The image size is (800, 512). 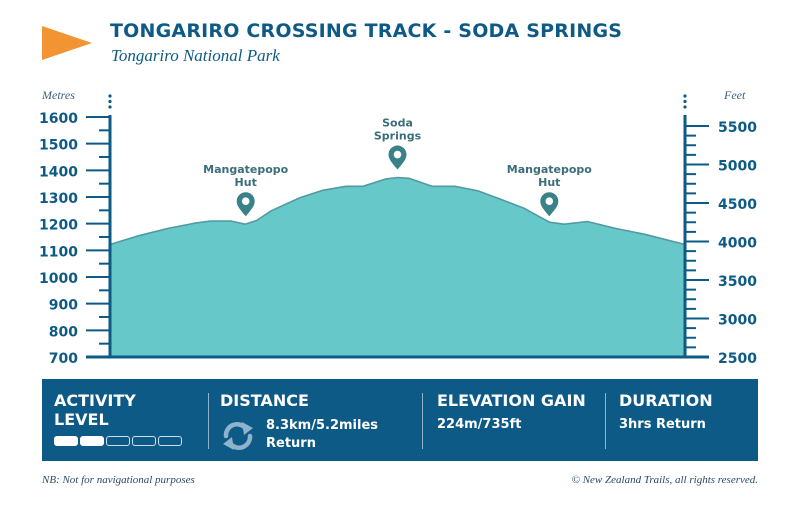 I want to click on distance-heading: DISTANCE, so click(x=264, y=400).